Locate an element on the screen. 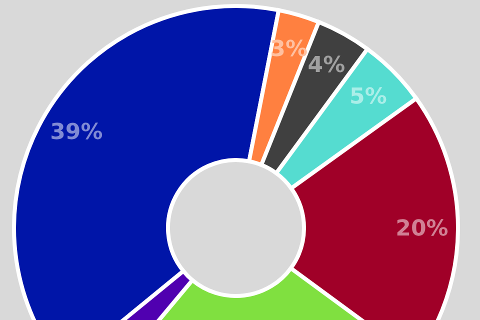  data-label: 4% is located at coordinates (327, 65).